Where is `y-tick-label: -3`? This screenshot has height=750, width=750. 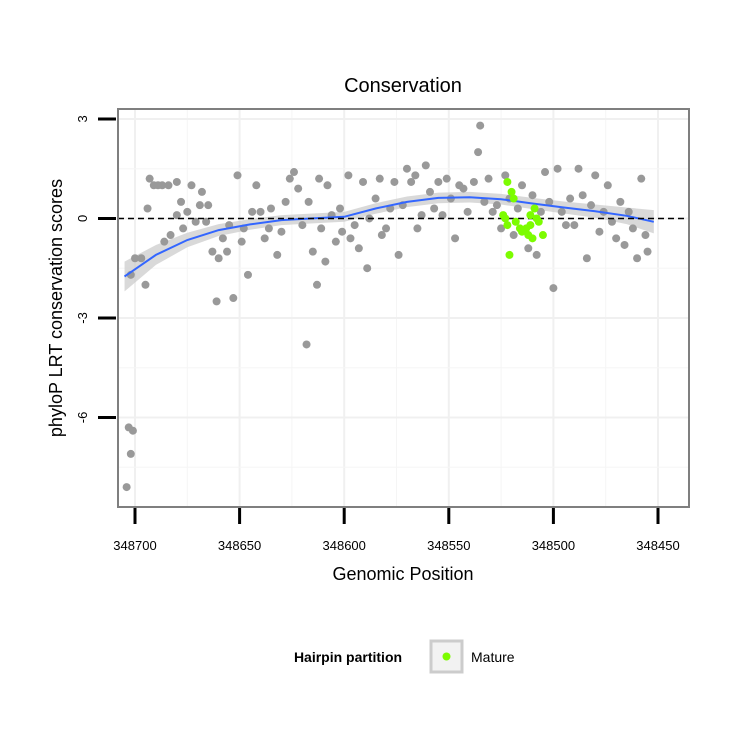
y-tick-label: -3 is located at coordinates (82, 318).